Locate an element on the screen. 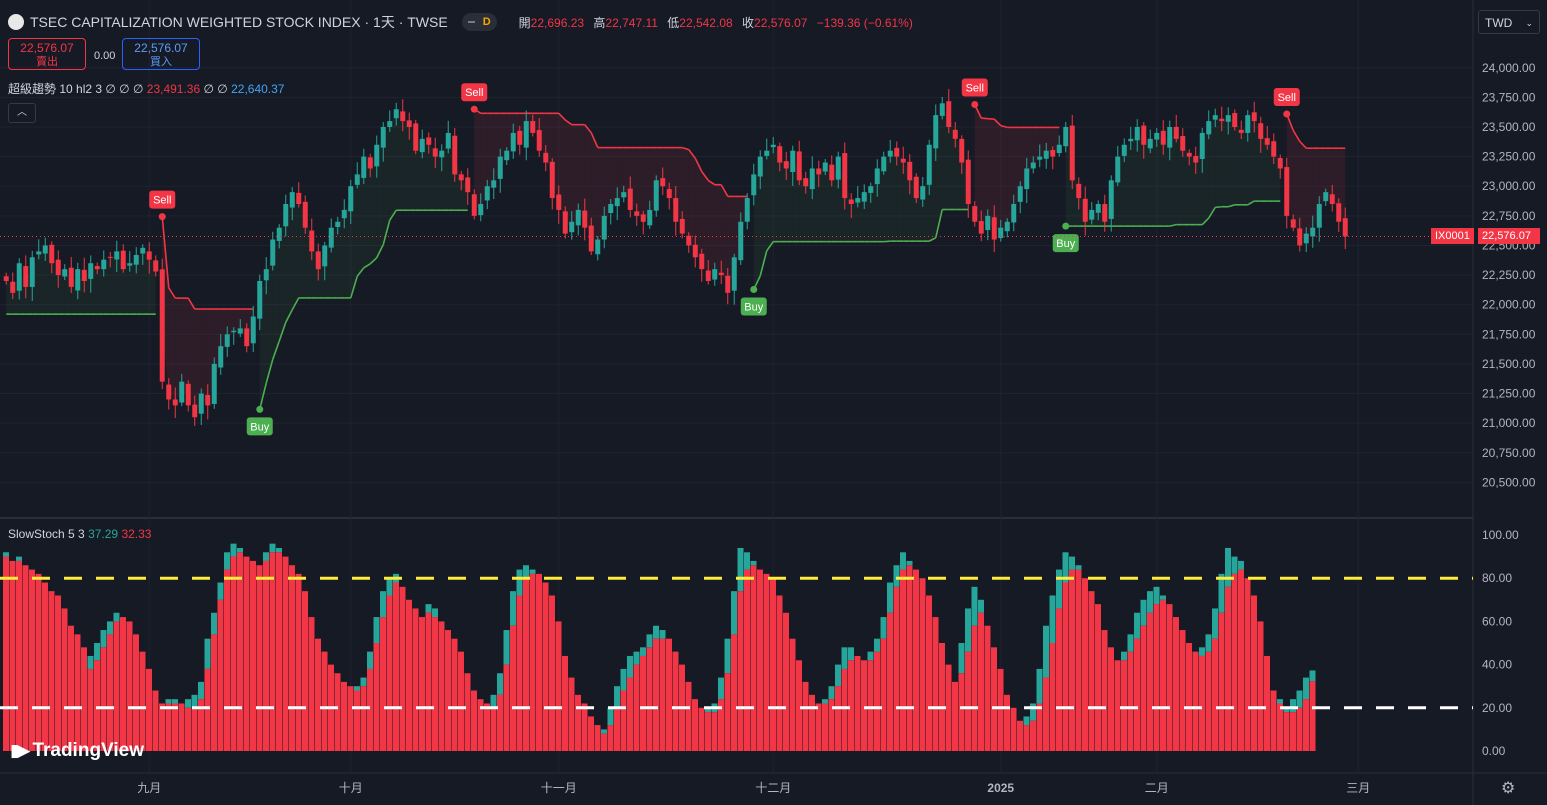 This screenshot has width=1547, height=805. symbol-logo-icon is located at coordinates (16, 22).